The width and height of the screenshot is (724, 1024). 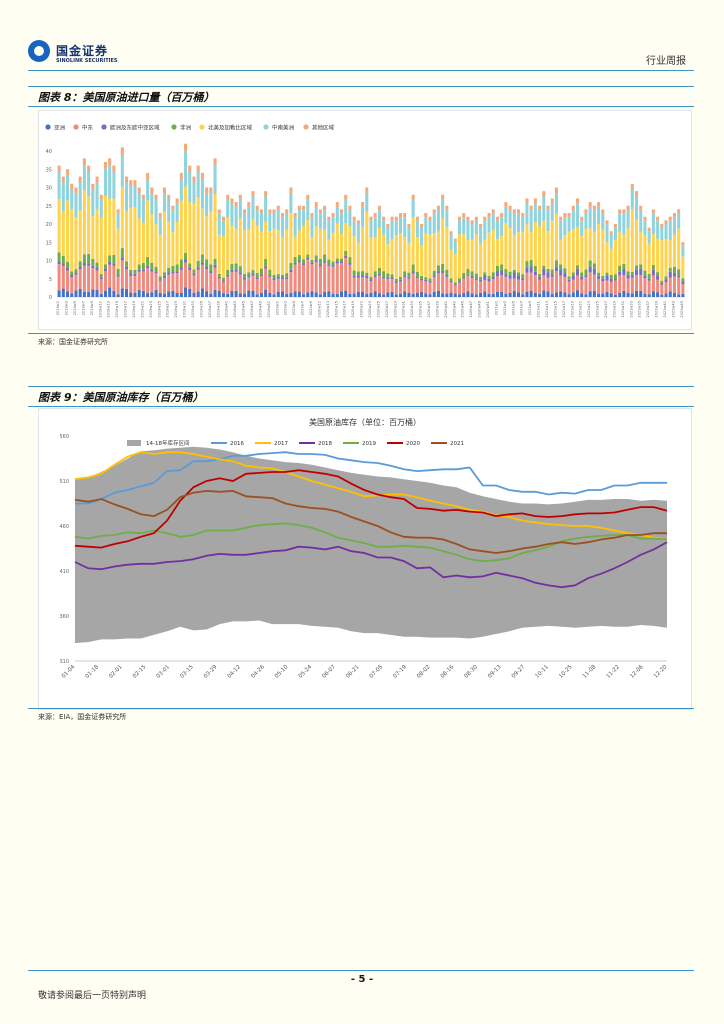 What do you see at coordinates (49, 225) in the screenshot?
I see `y-tick-label: 20` at bounding box center [49, 225].